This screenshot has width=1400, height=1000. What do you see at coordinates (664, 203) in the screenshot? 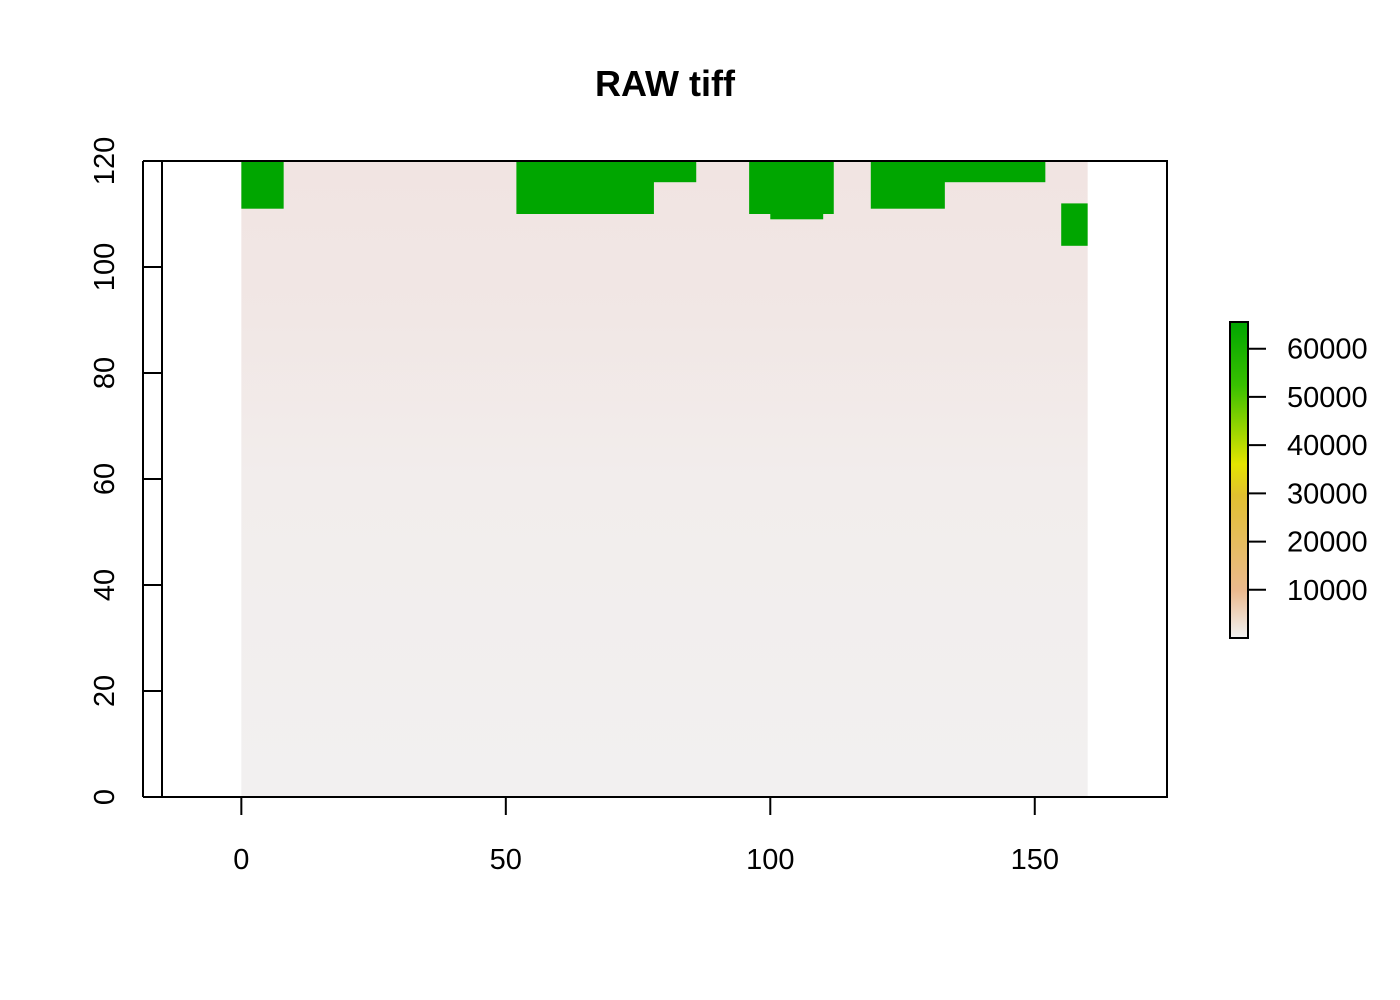
I see `saturated-layer` at bounding box center [664, 203].